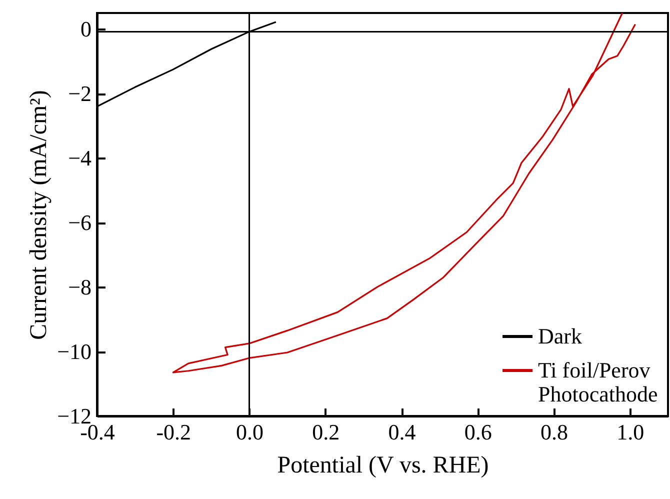 The height and width of the screenshot is (499, 670). Describe the element at coordinates (74, 351) in the screenshot. I see `y-tick-label: −10` at that location.